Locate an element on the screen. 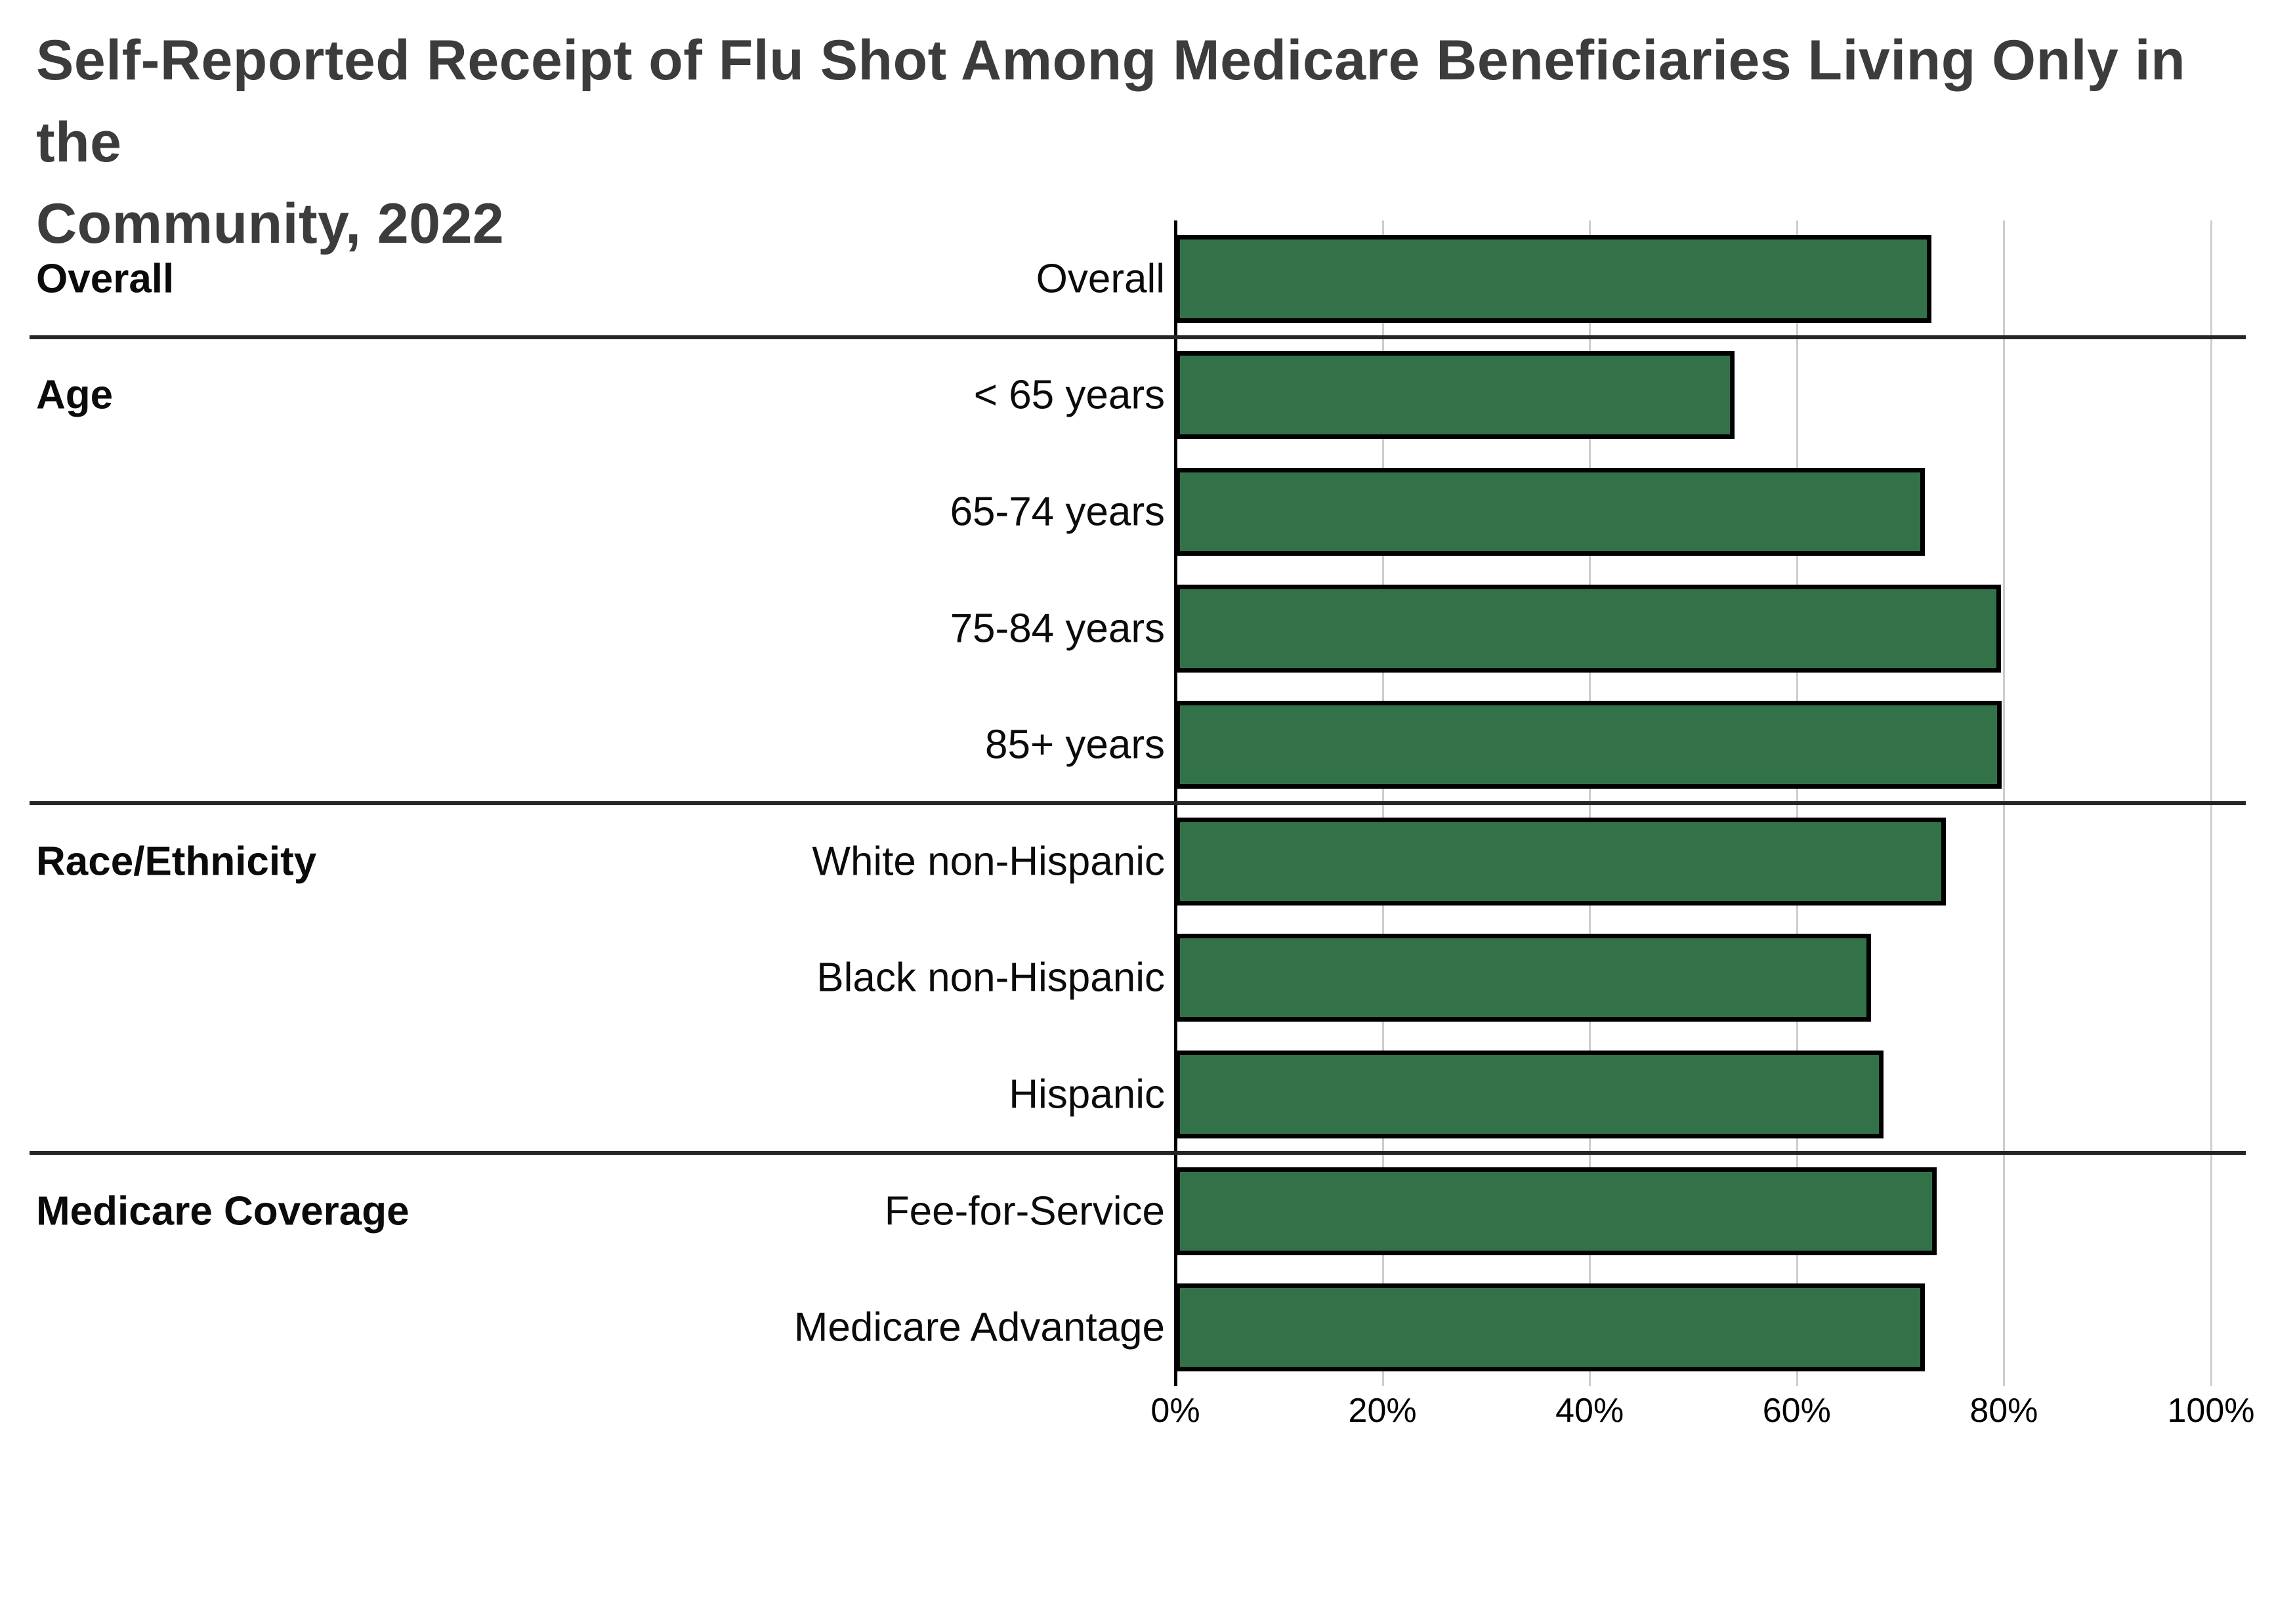  row-label: Fee-for-Service is located at coordinates (1024, 1211).